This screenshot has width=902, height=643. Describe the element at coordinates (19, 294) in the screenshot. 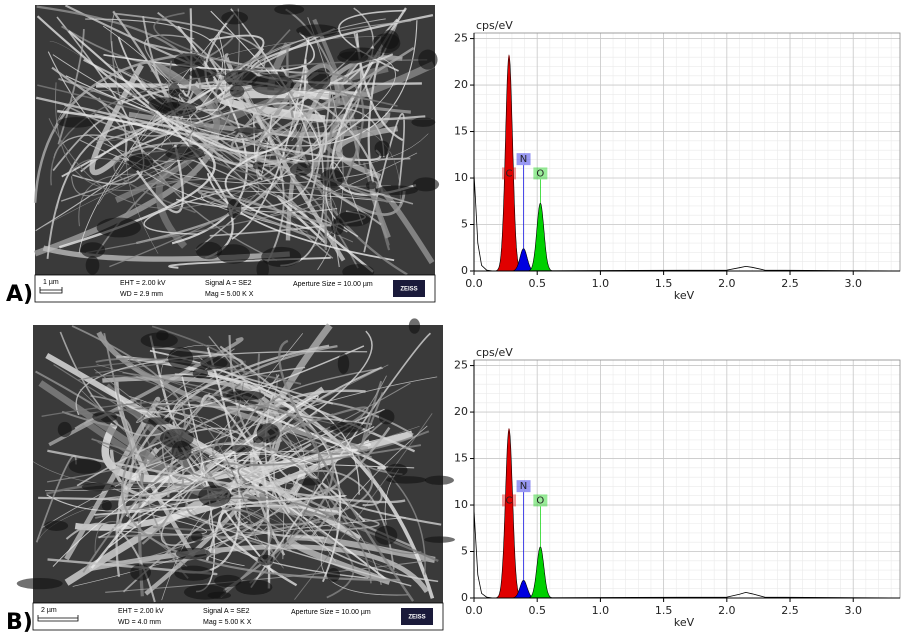

I see `panel-label: A)` at that location.